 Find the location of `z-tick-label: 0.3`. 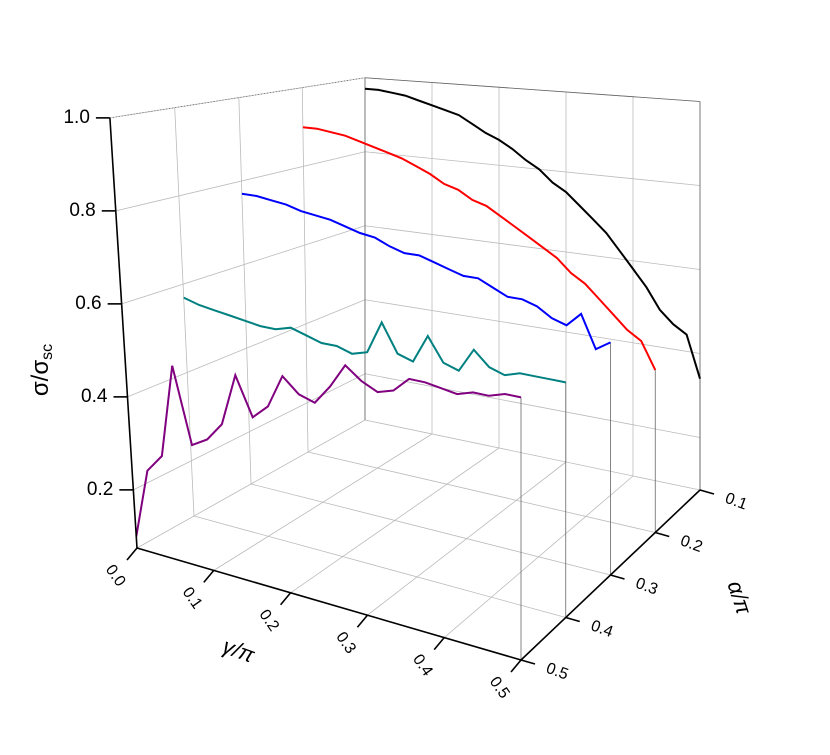

z-tick-label: 0.3 is located at coordinates (646, 587).